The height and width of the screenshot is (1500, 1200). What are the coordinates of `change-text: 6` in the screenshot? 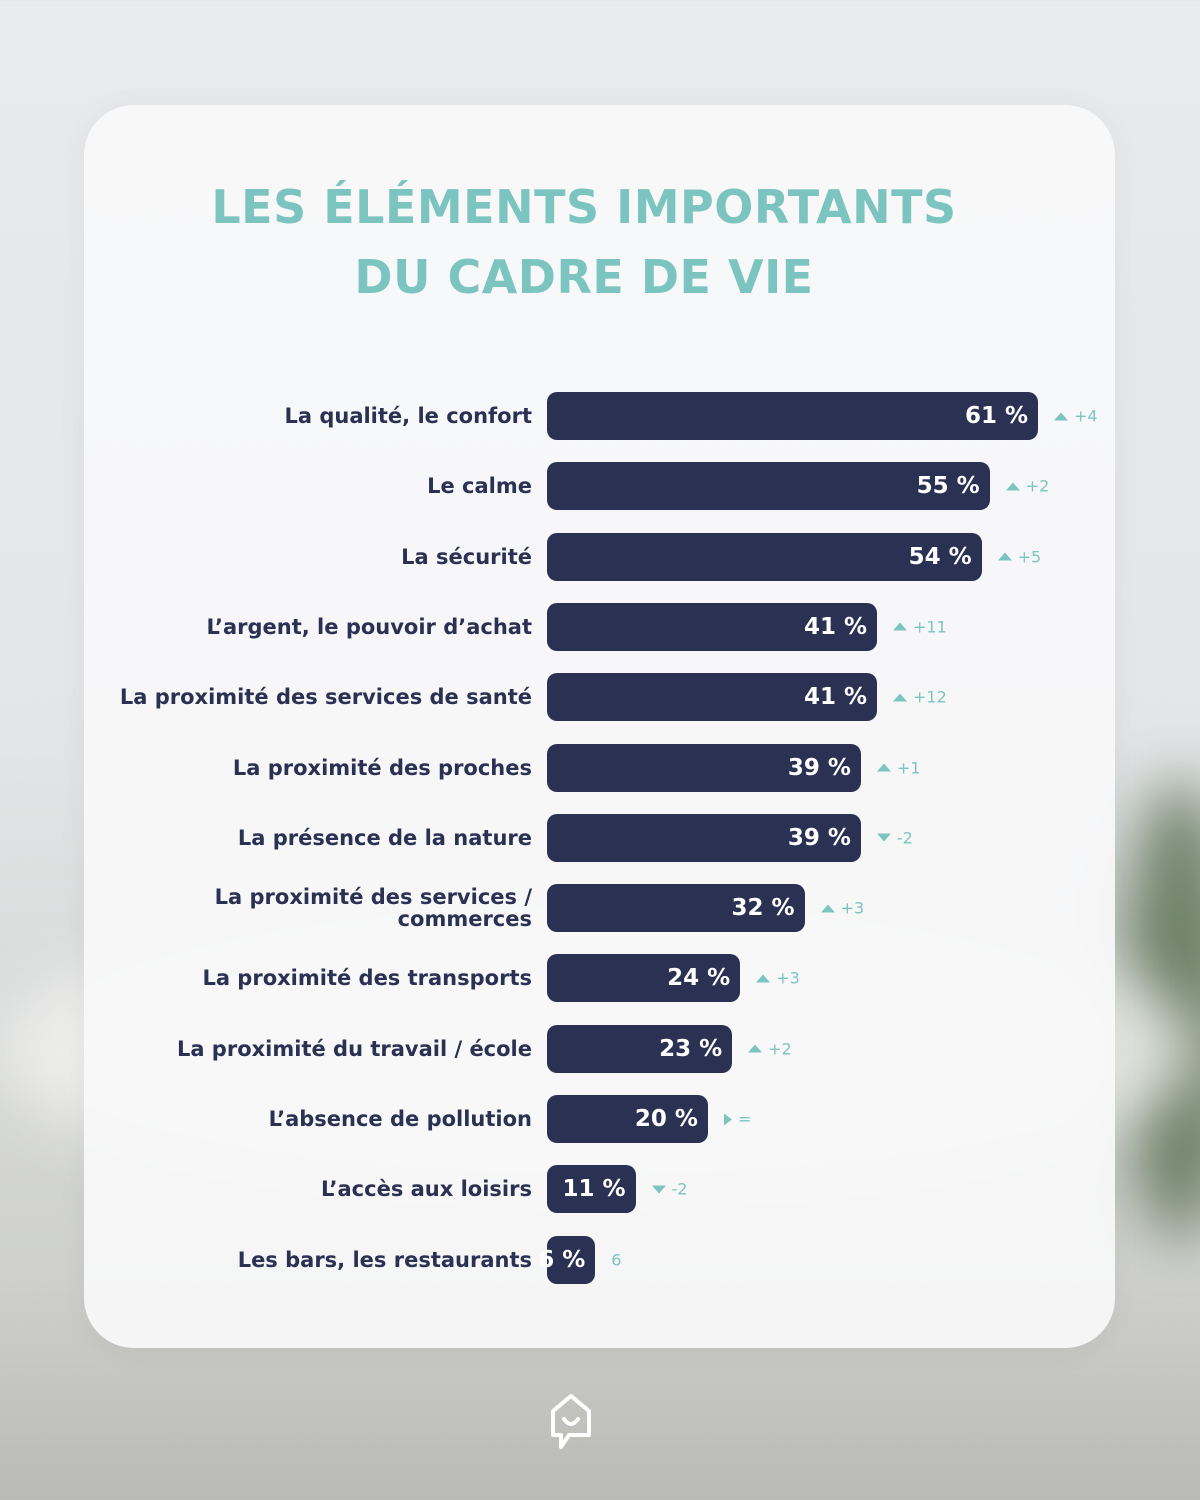 It's located at (616, 1260).